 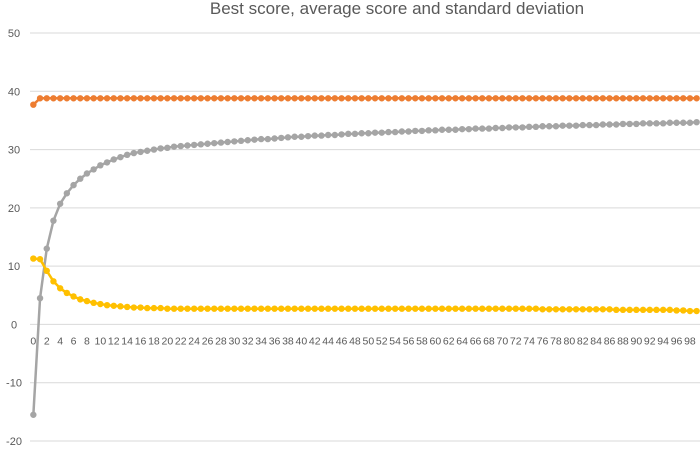 I want to click on x-tick-label: 52, so click(x=382, y=341).